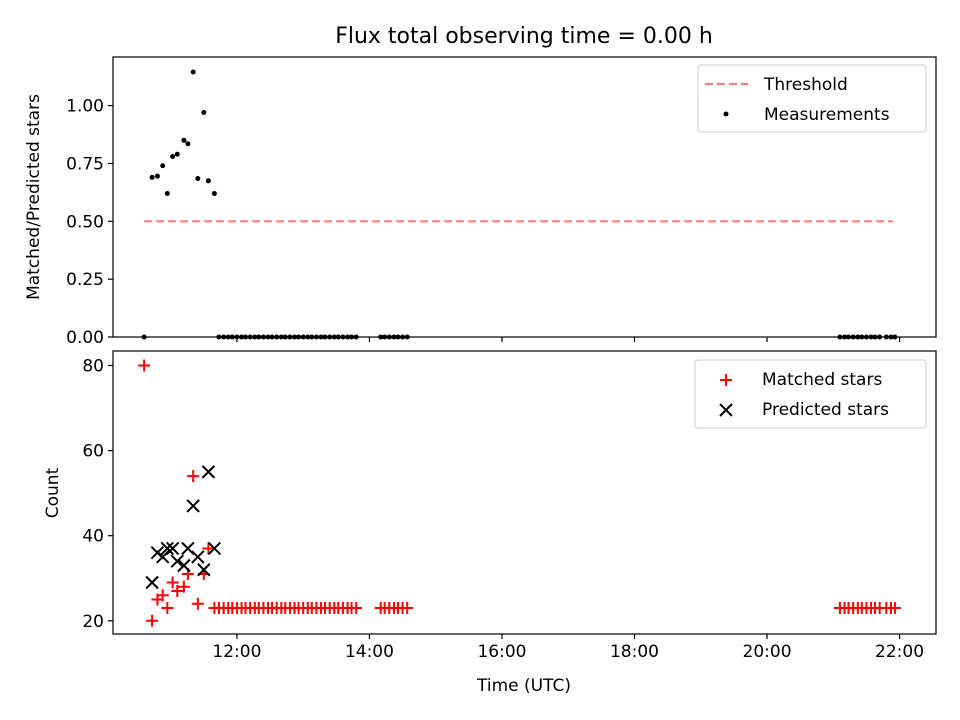 Image resolution: width=960 pixels, height=720 pixels. What do you see at coordinates (899, 652) in the screenshot?
I see `bottom-xtick-label: 22:00` at bounding box center [899, 652].